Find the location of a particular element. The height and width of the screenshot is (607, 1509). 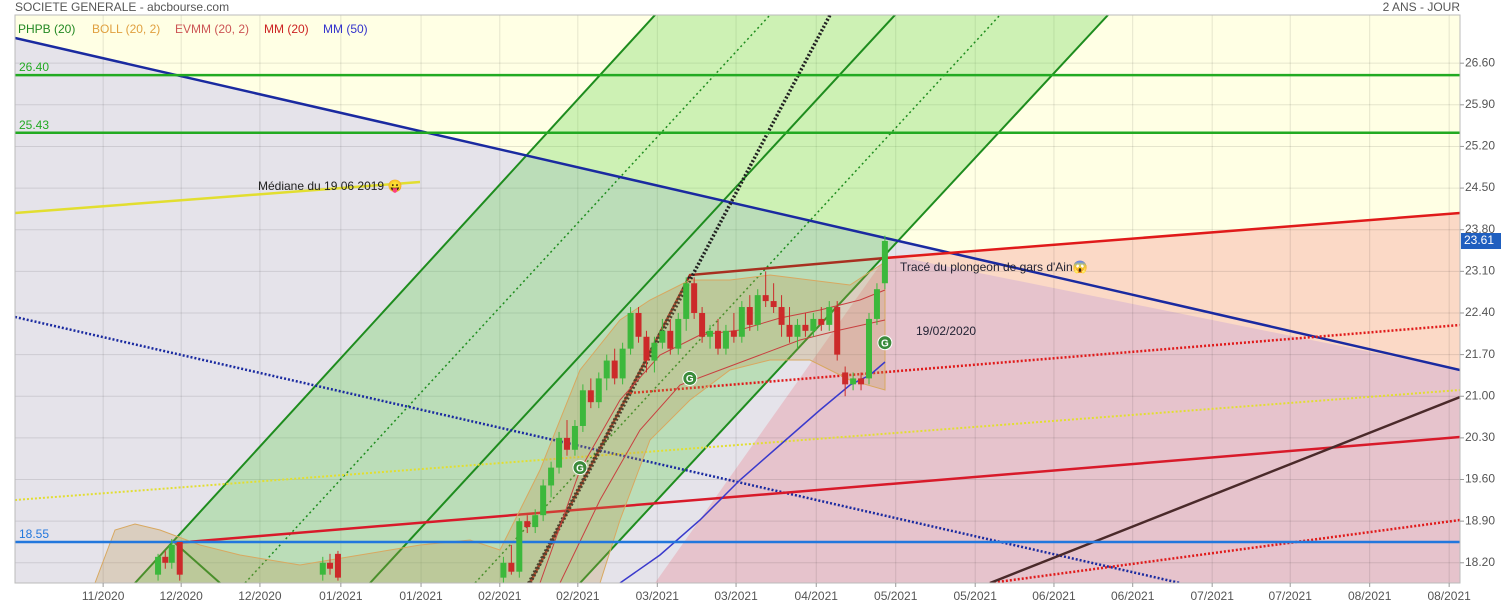

y-tick-label: 23.80 is located at coordinates (1480, 229).